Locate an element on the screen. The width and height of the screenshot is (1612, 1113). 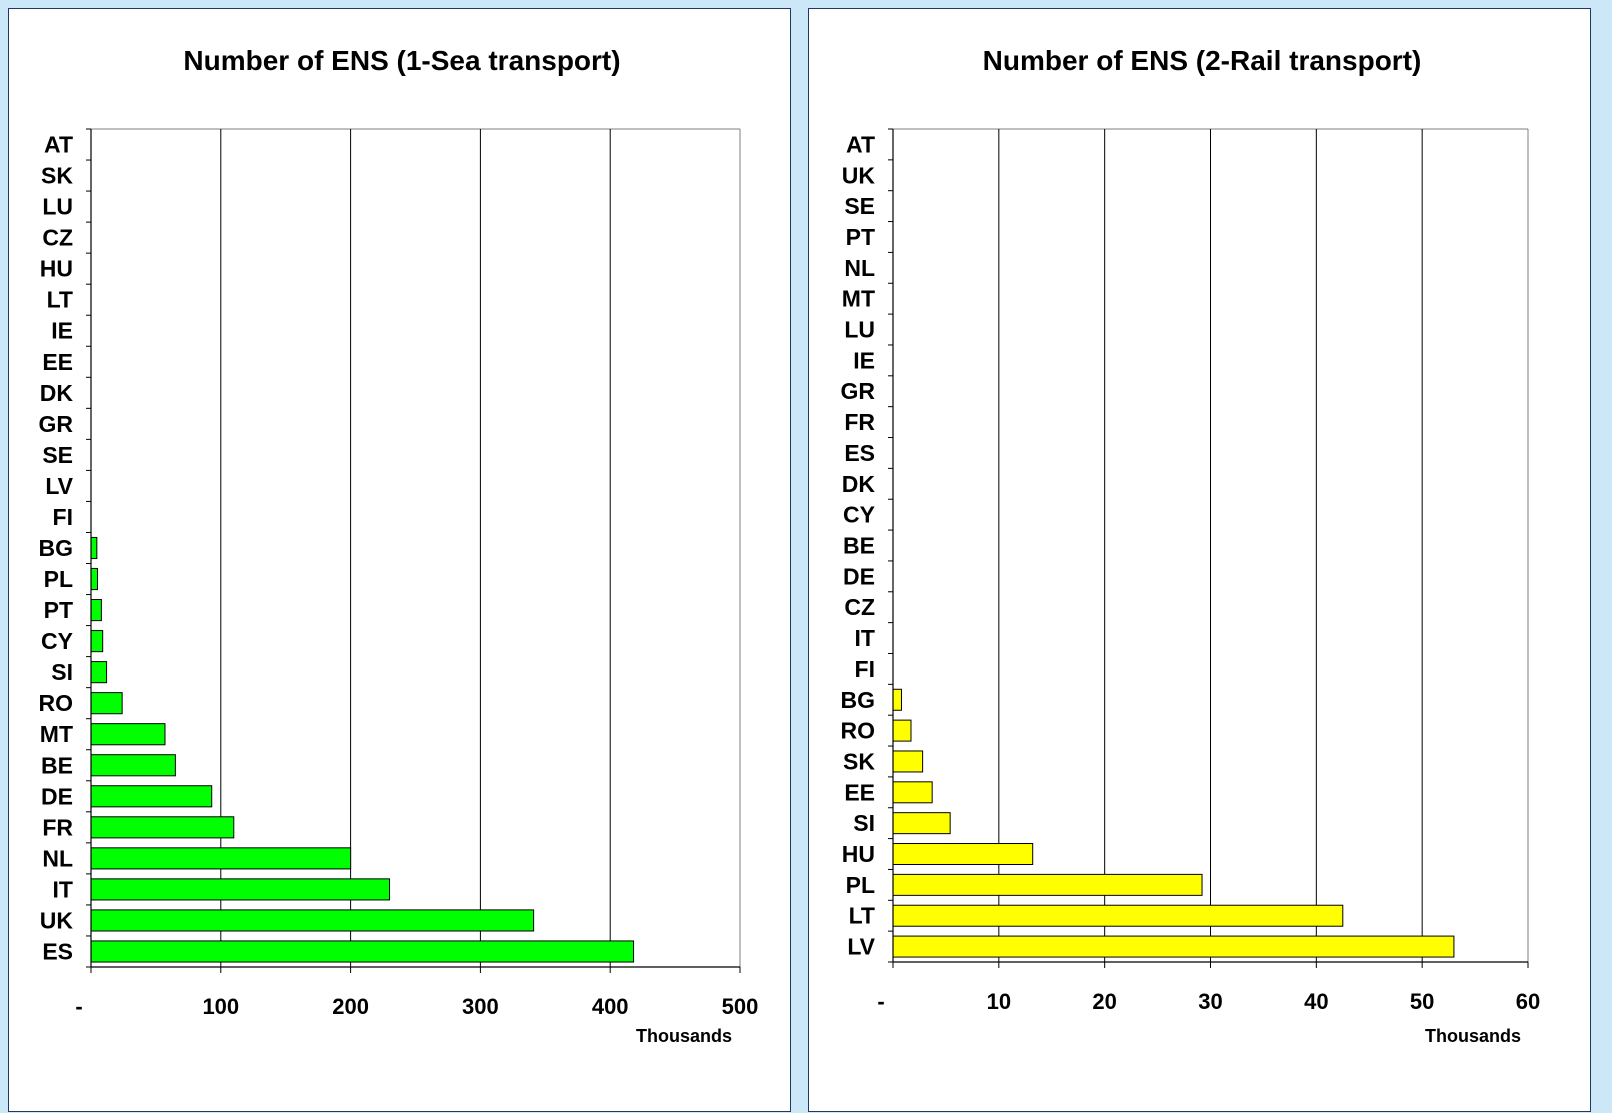
x-tick-label: 40 is located at coordinates (1316, 1001).